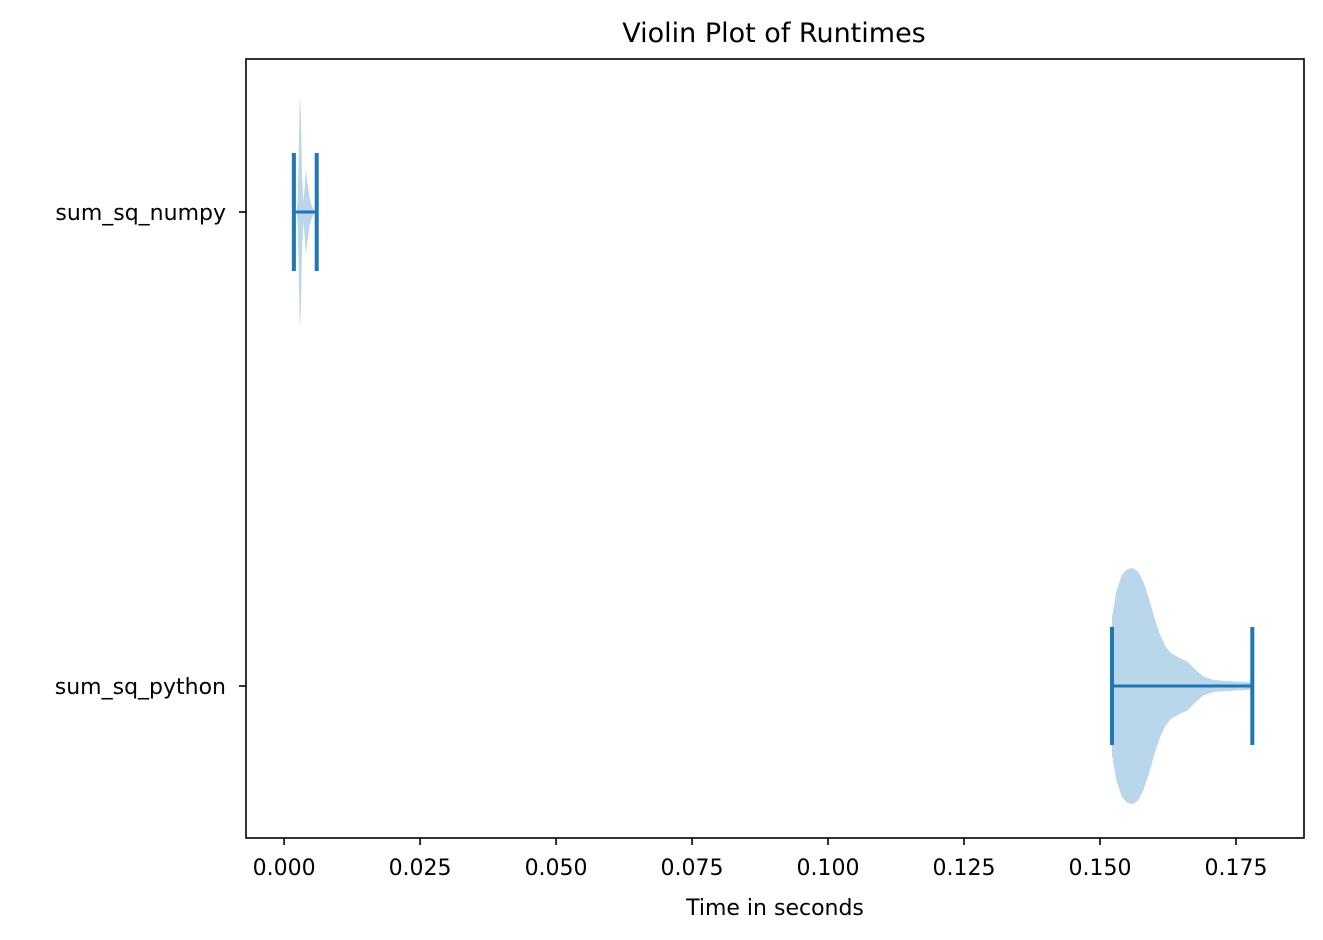  I want to click on x-tick-label: 0.050, so click(556, 868).